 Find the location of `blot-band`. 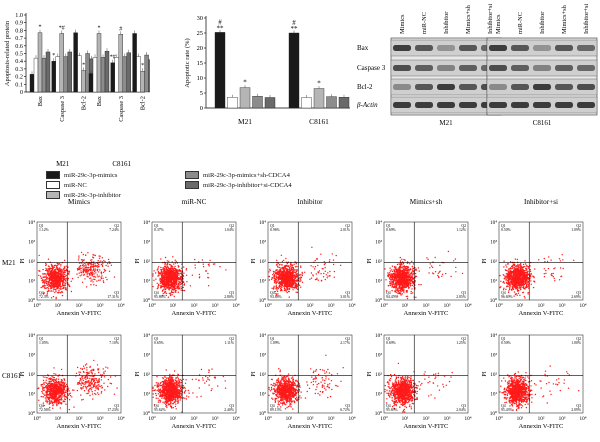

blot-band is located at coordinates (424, 48).